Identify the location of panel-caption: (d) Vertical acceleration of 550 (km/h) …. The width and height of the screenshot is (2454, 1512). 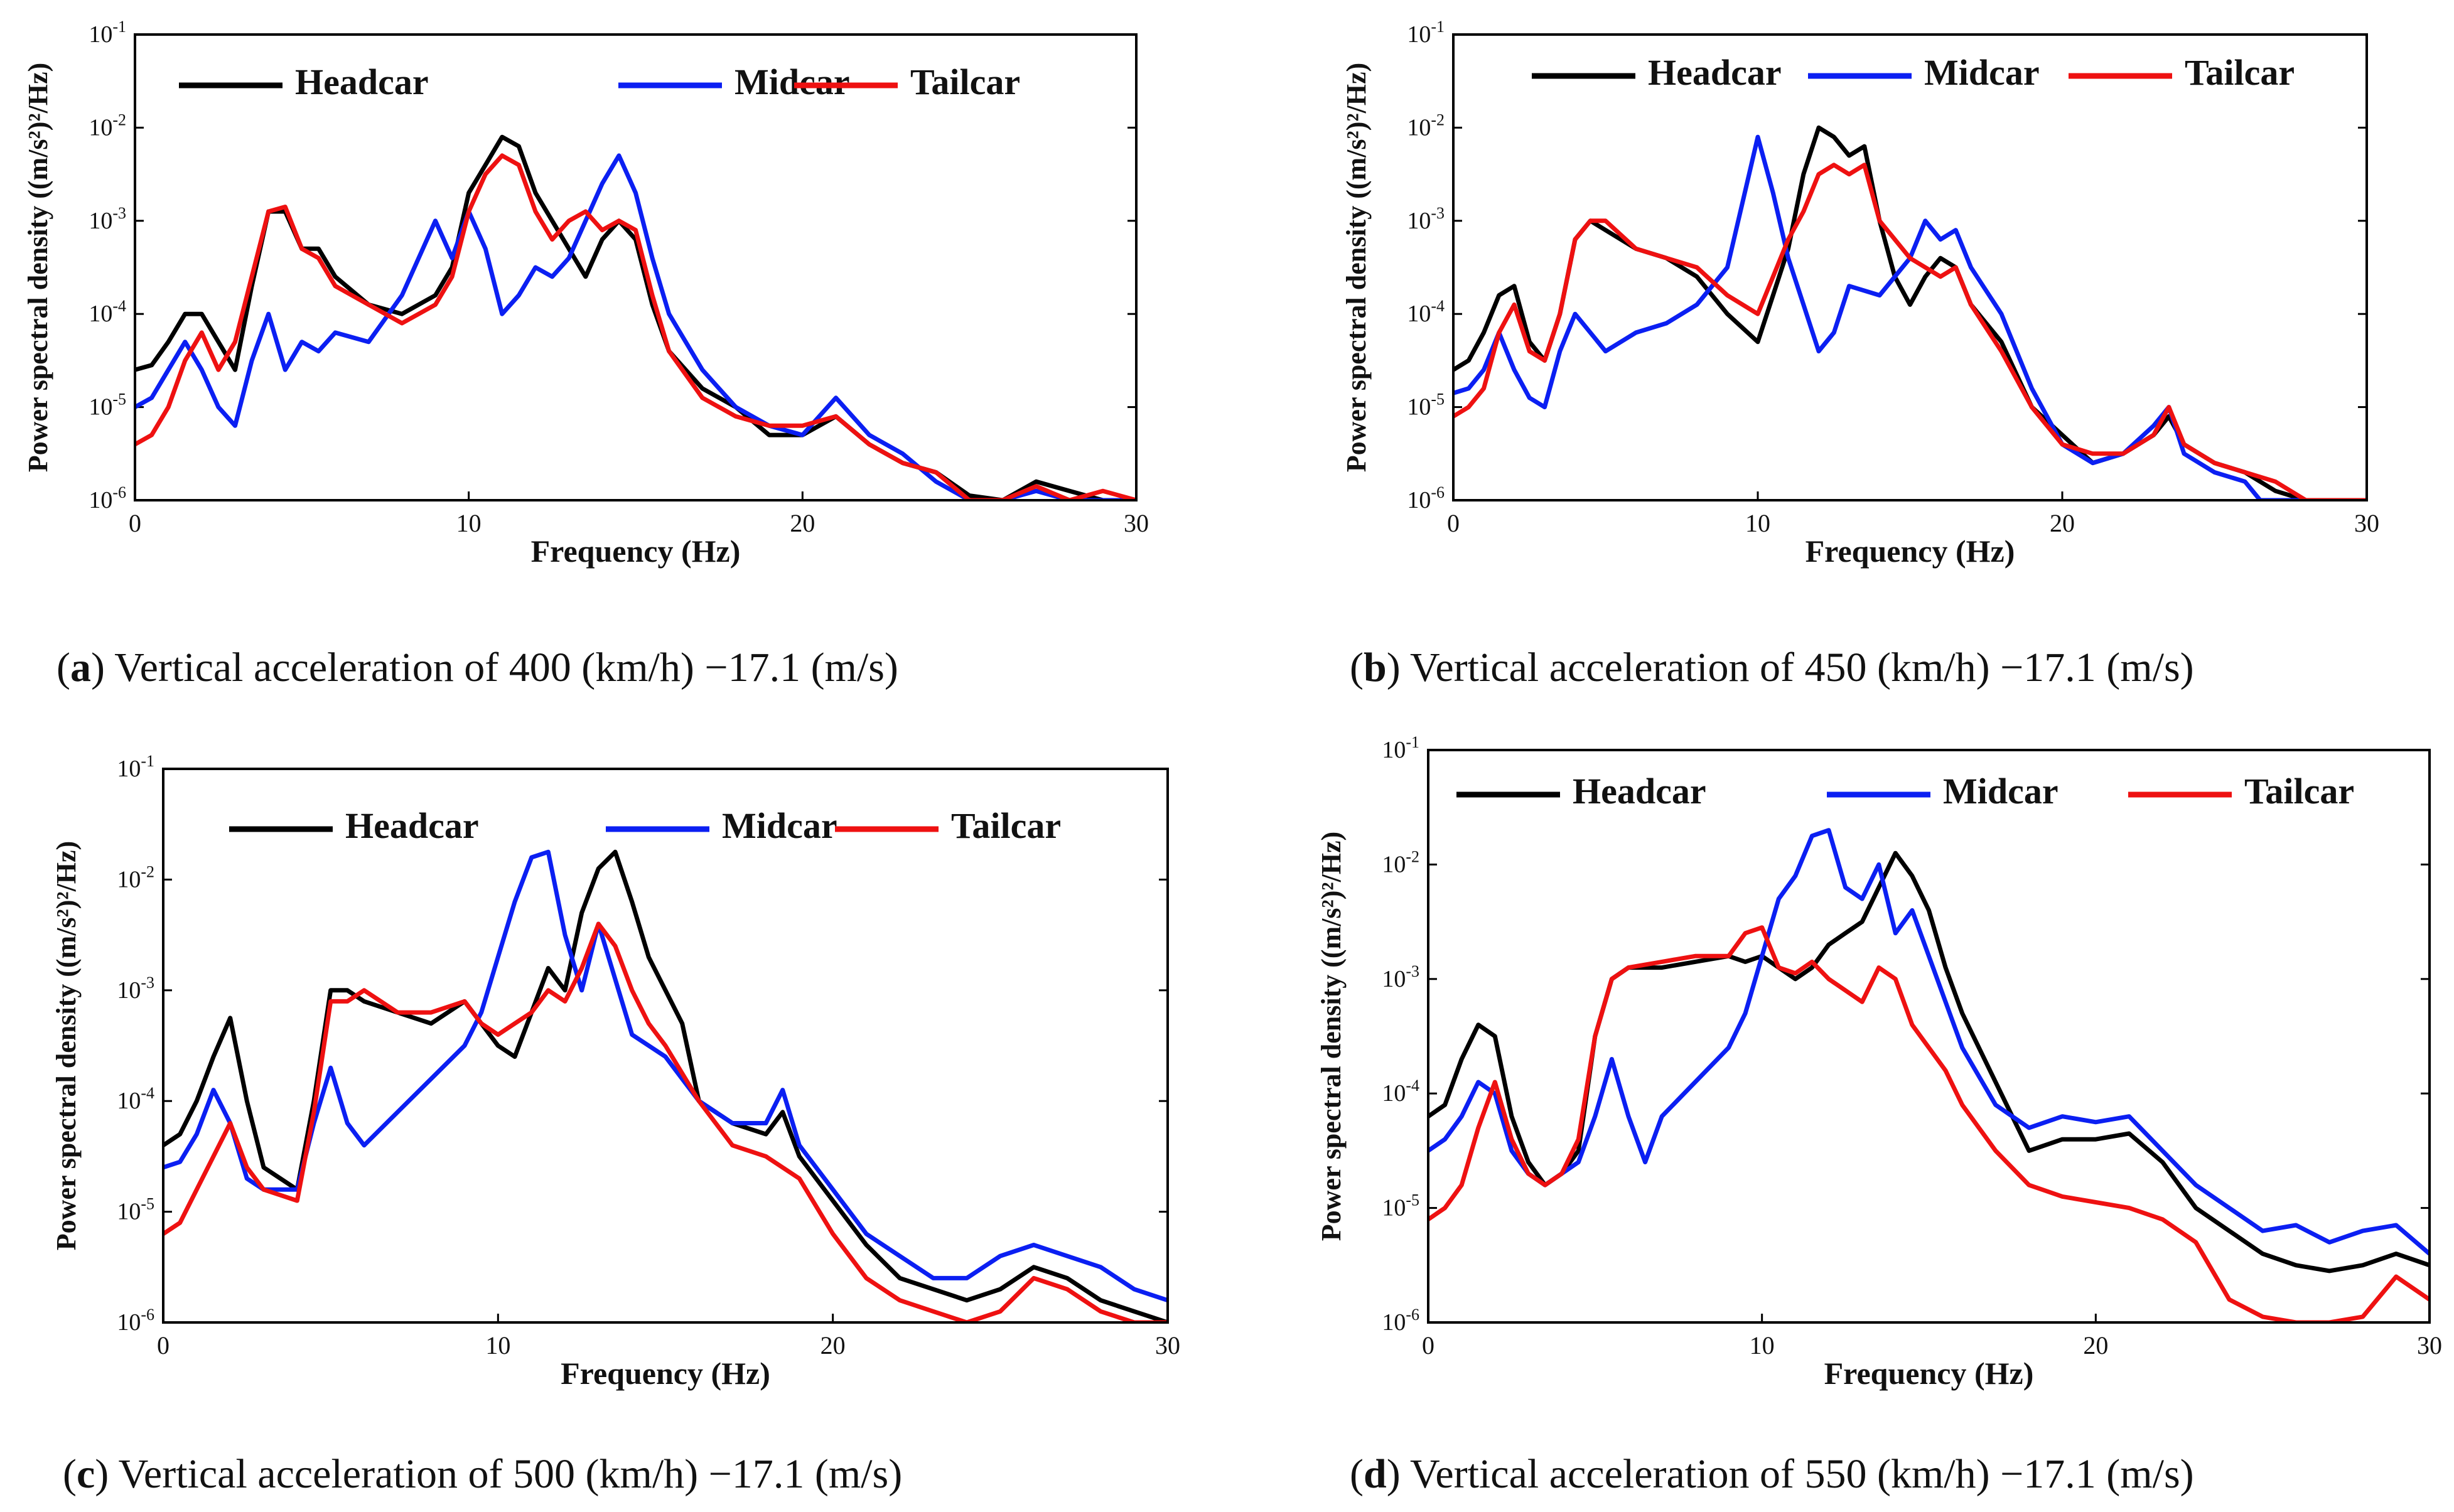
(1772, 1474).